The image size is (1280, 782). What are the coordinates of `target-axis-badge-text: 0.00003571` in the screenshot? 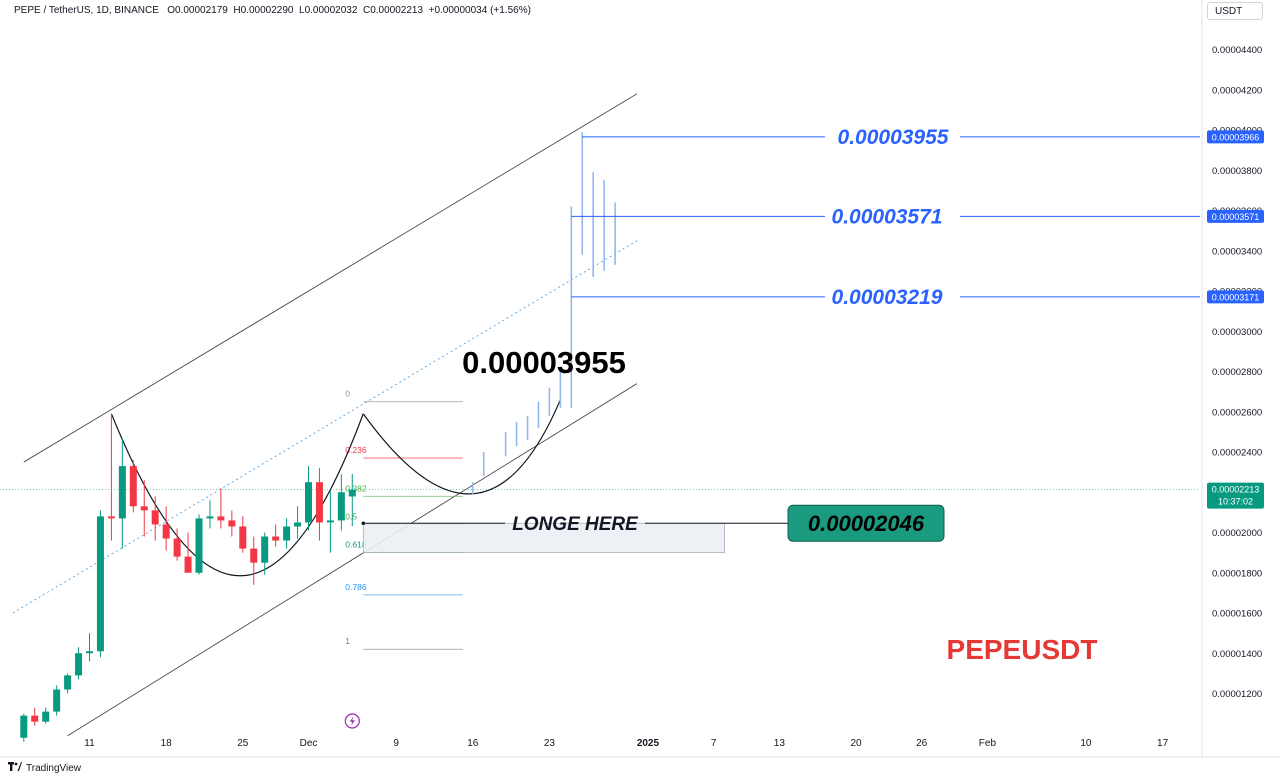 It's located at (1236, 217).